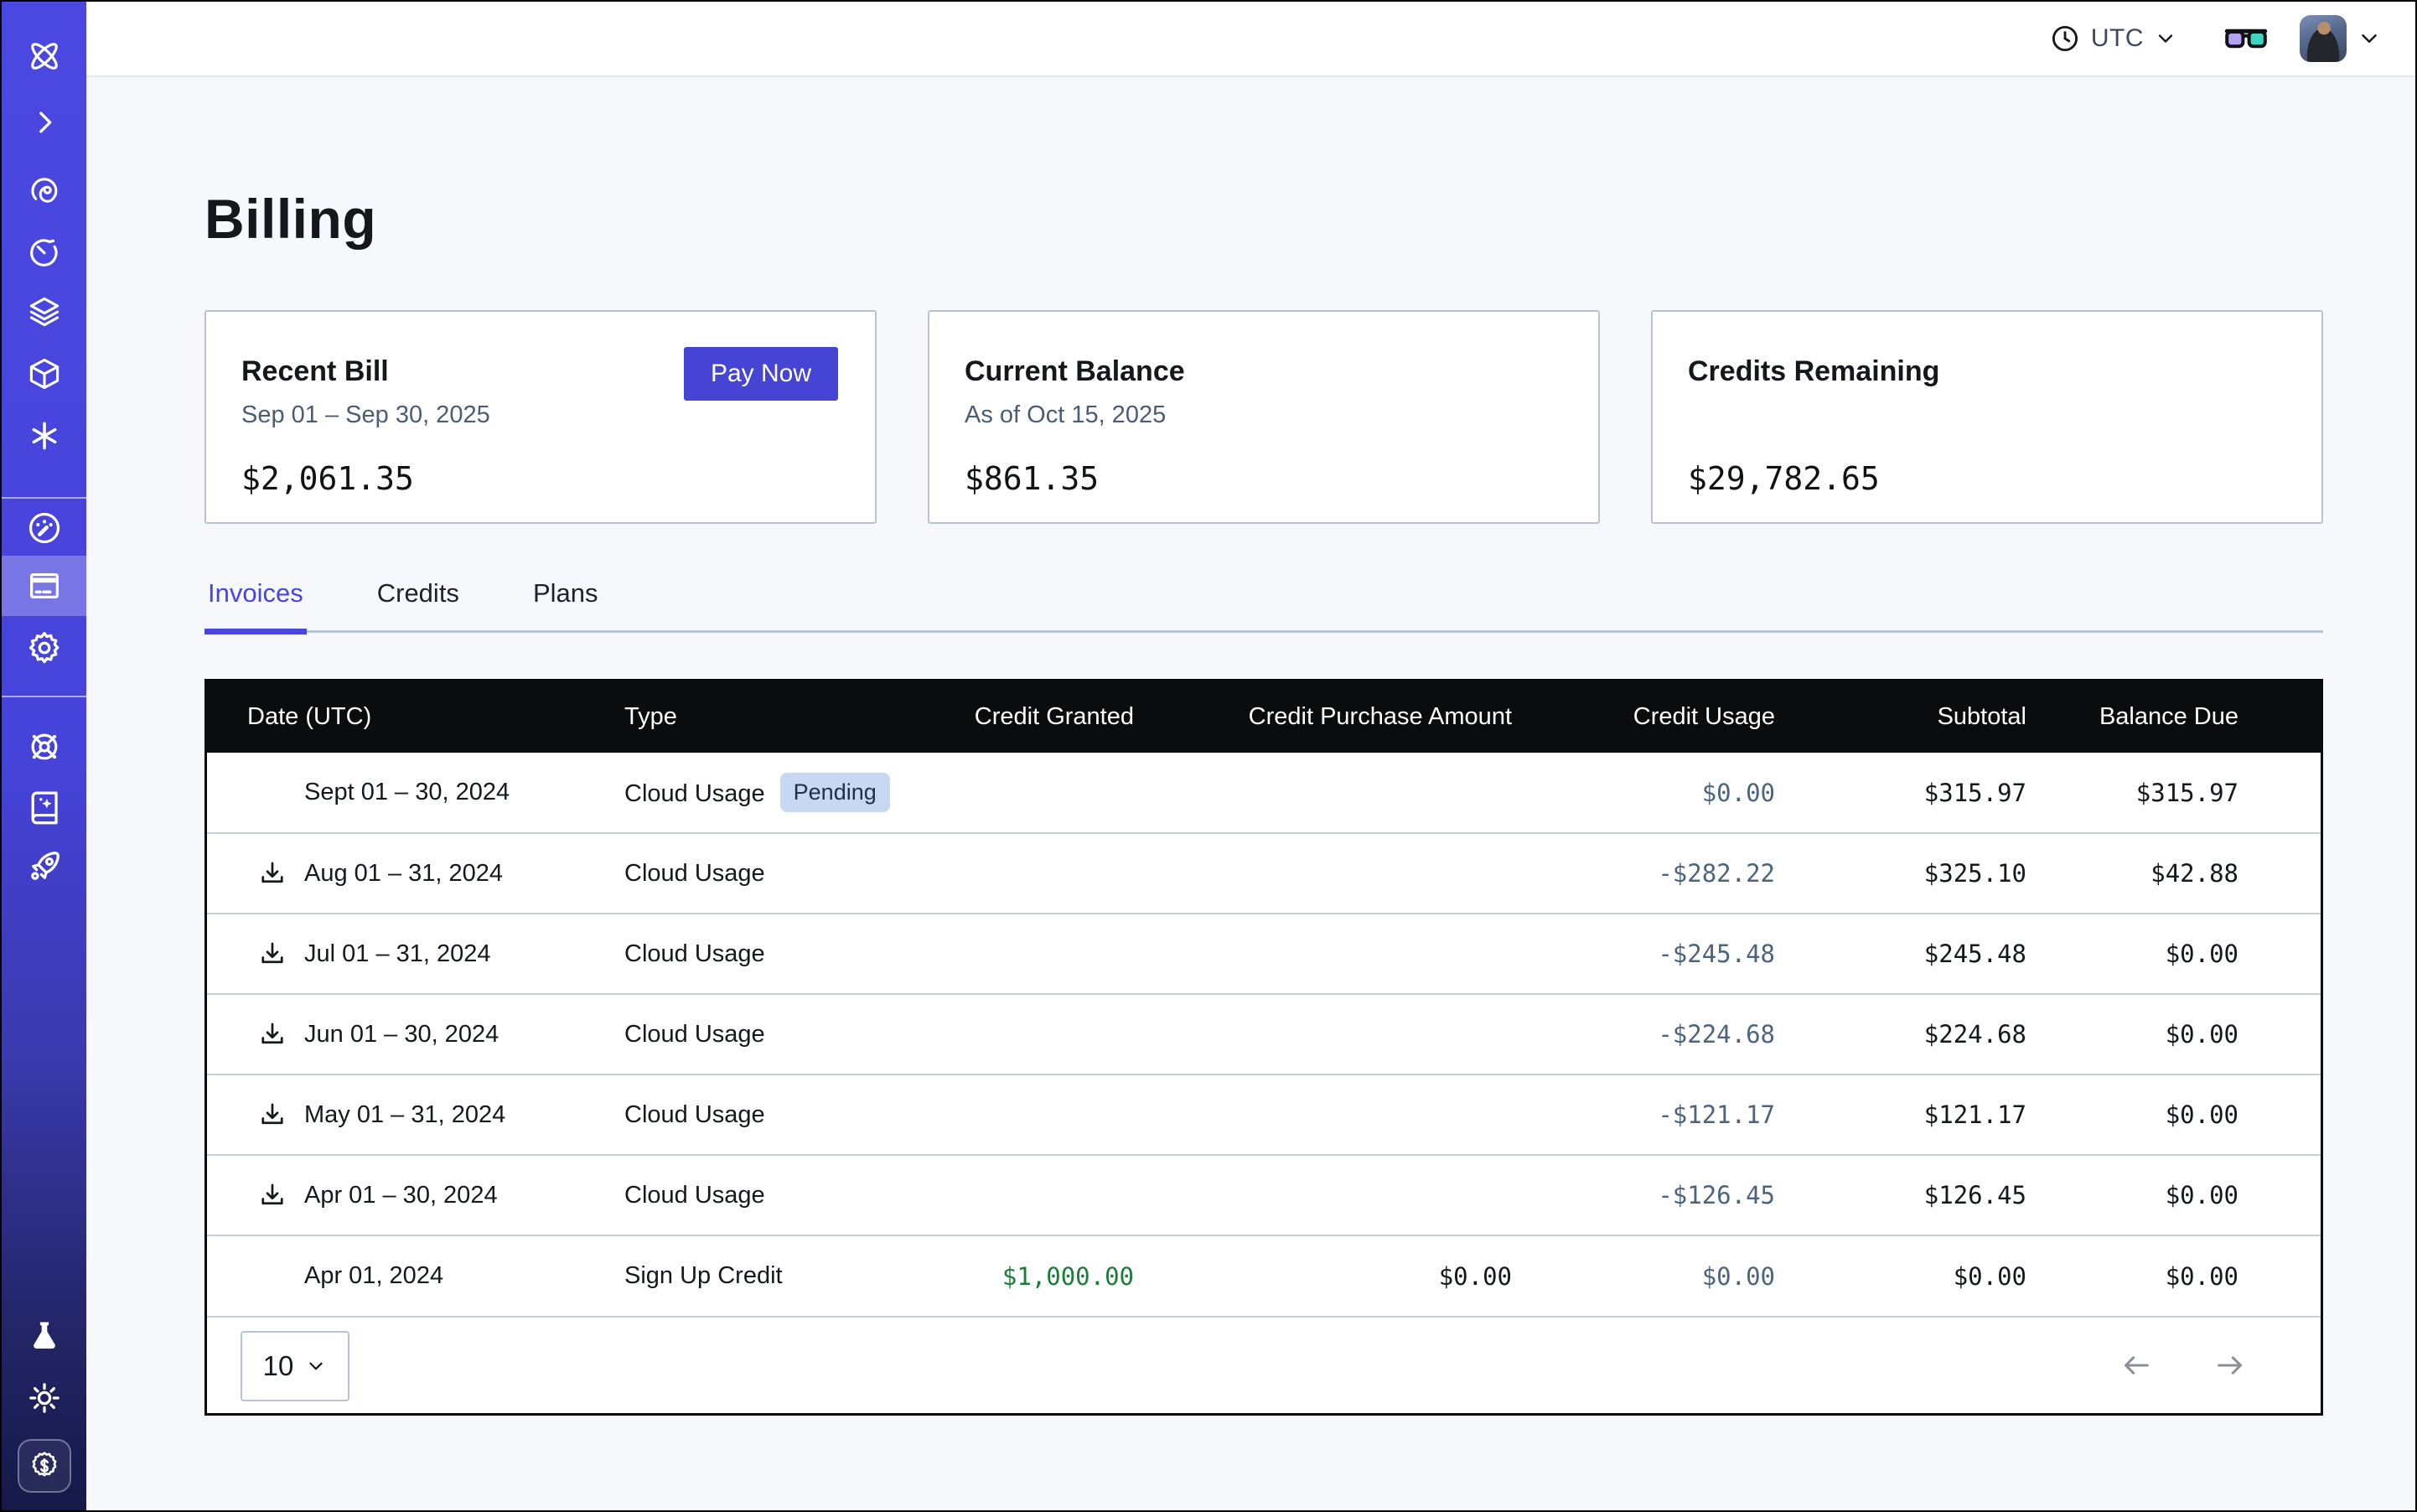 This screenshot has width=2417, height=1512. I want to click on dollar-badge-button, so click(44, 1466).